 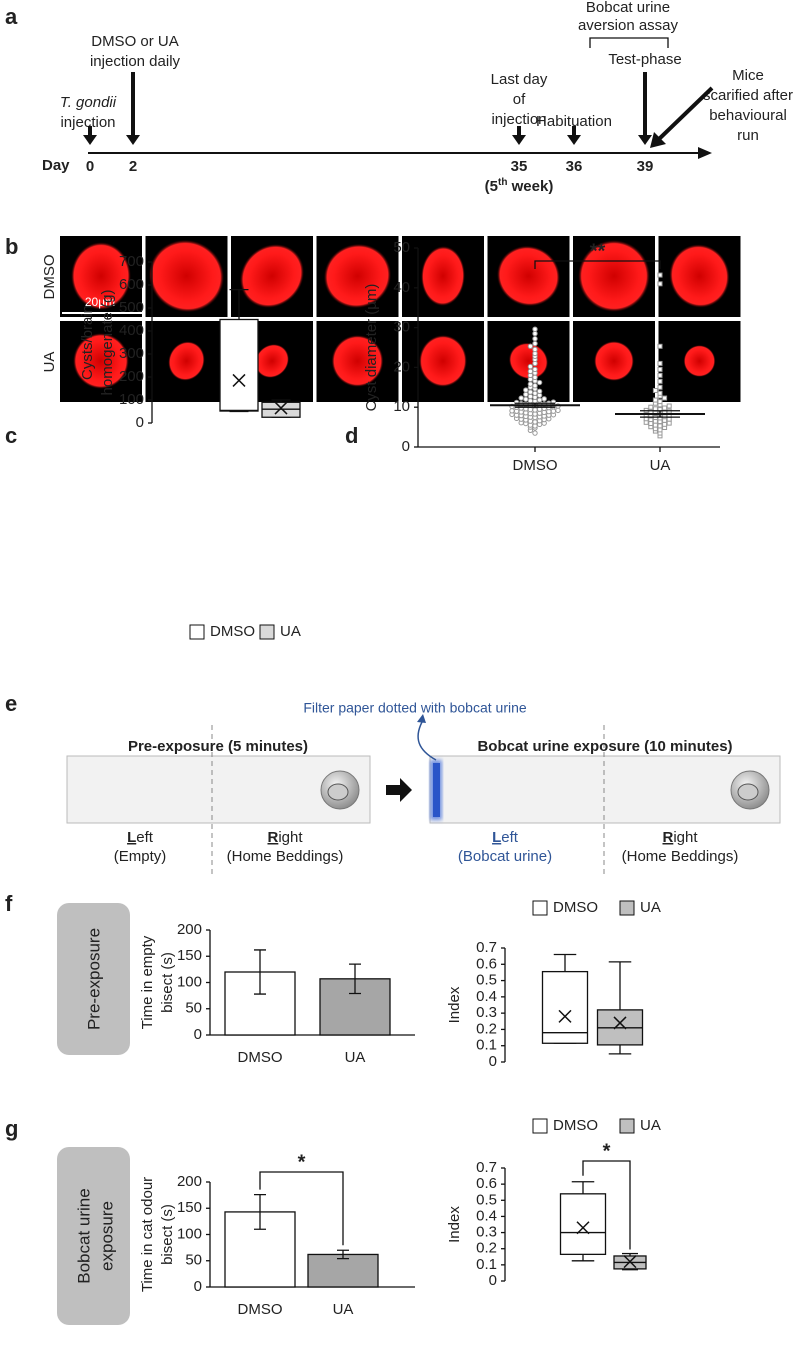 What do you see at coordinates (88, 102) in the screenshot?
I see `event-text: T. gondii` at bounding box center [88, 102].